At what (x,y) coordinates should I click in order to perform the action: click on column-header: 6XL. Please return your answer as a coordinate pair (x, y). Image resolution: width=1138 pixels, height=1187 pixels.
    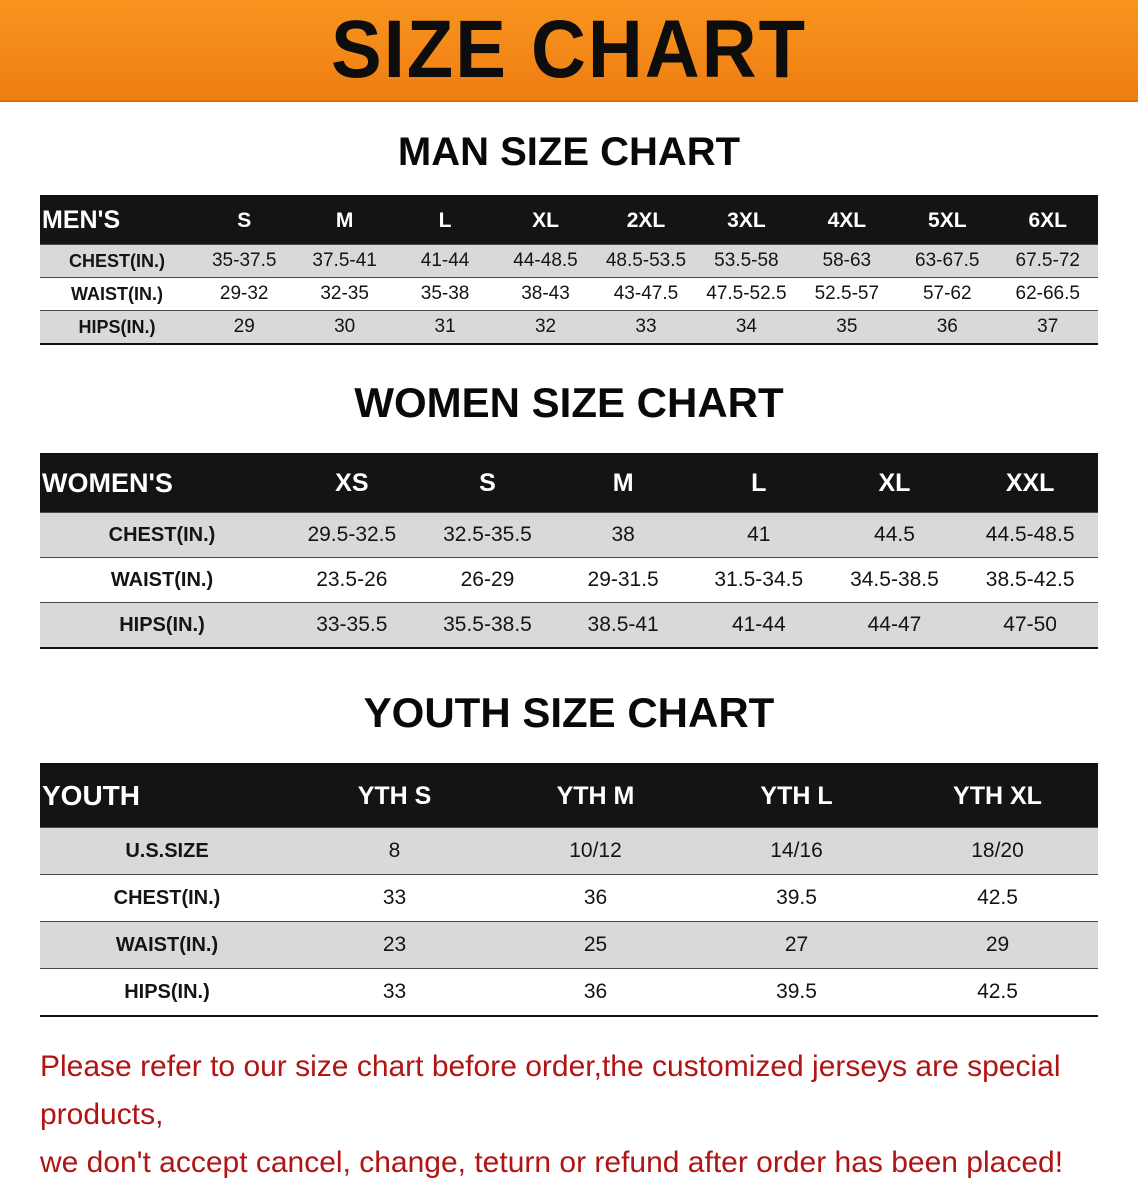
    Looking at the image, I should click on (1047, 220).